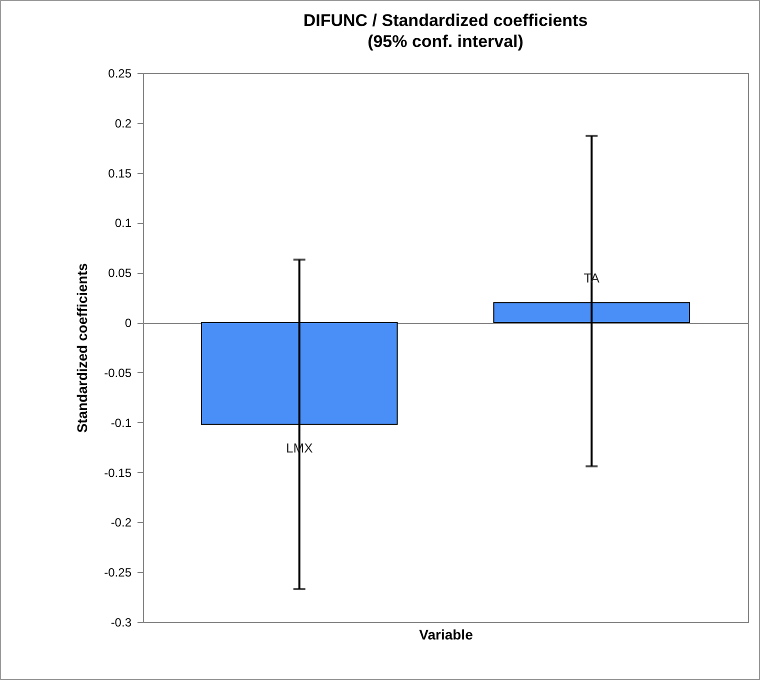 The image size is (766, 683). I want to click on y-tick-label: 0.1, so click(123, 223).